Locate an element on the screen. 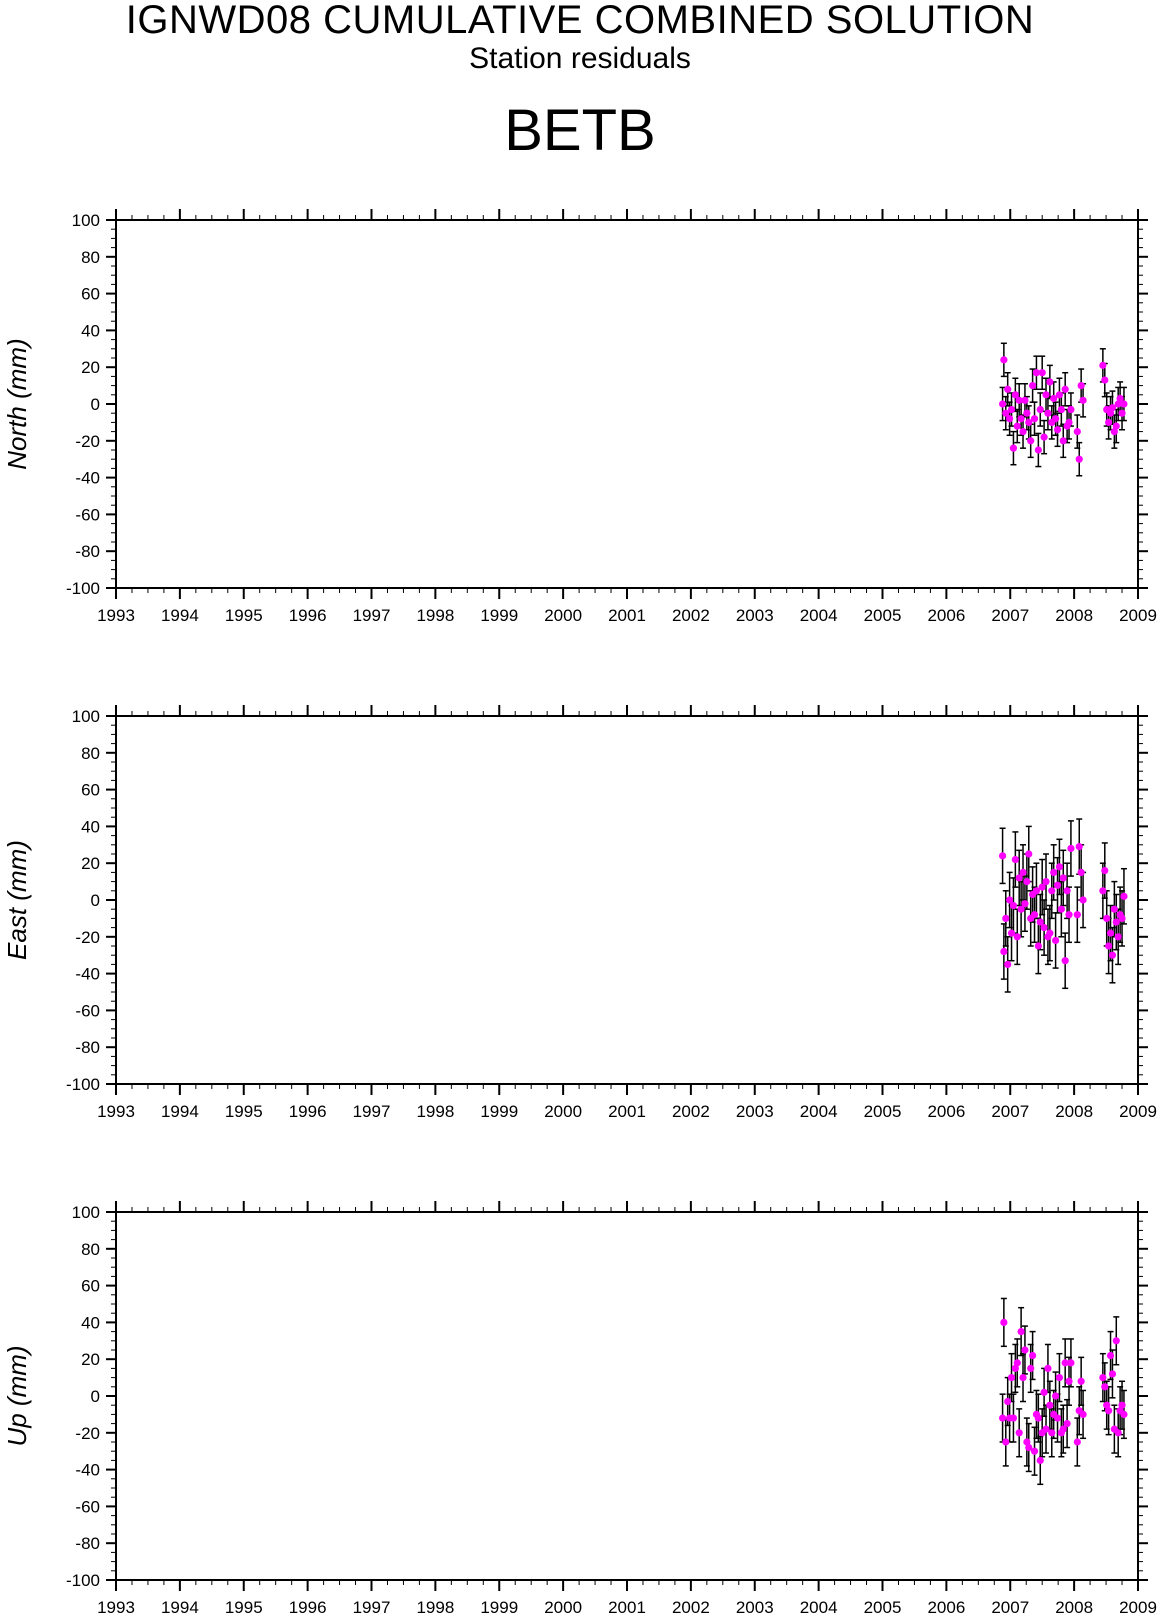 The height and width of the screenshot is (1621, 1160). north-y-tick-label: -60 is located at coordinates (87, 514).